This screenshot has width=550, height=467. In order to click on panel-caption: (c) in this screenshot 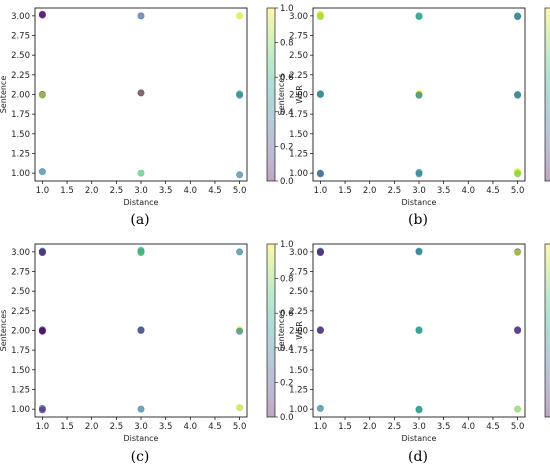, I will do `click(140, 457)`.